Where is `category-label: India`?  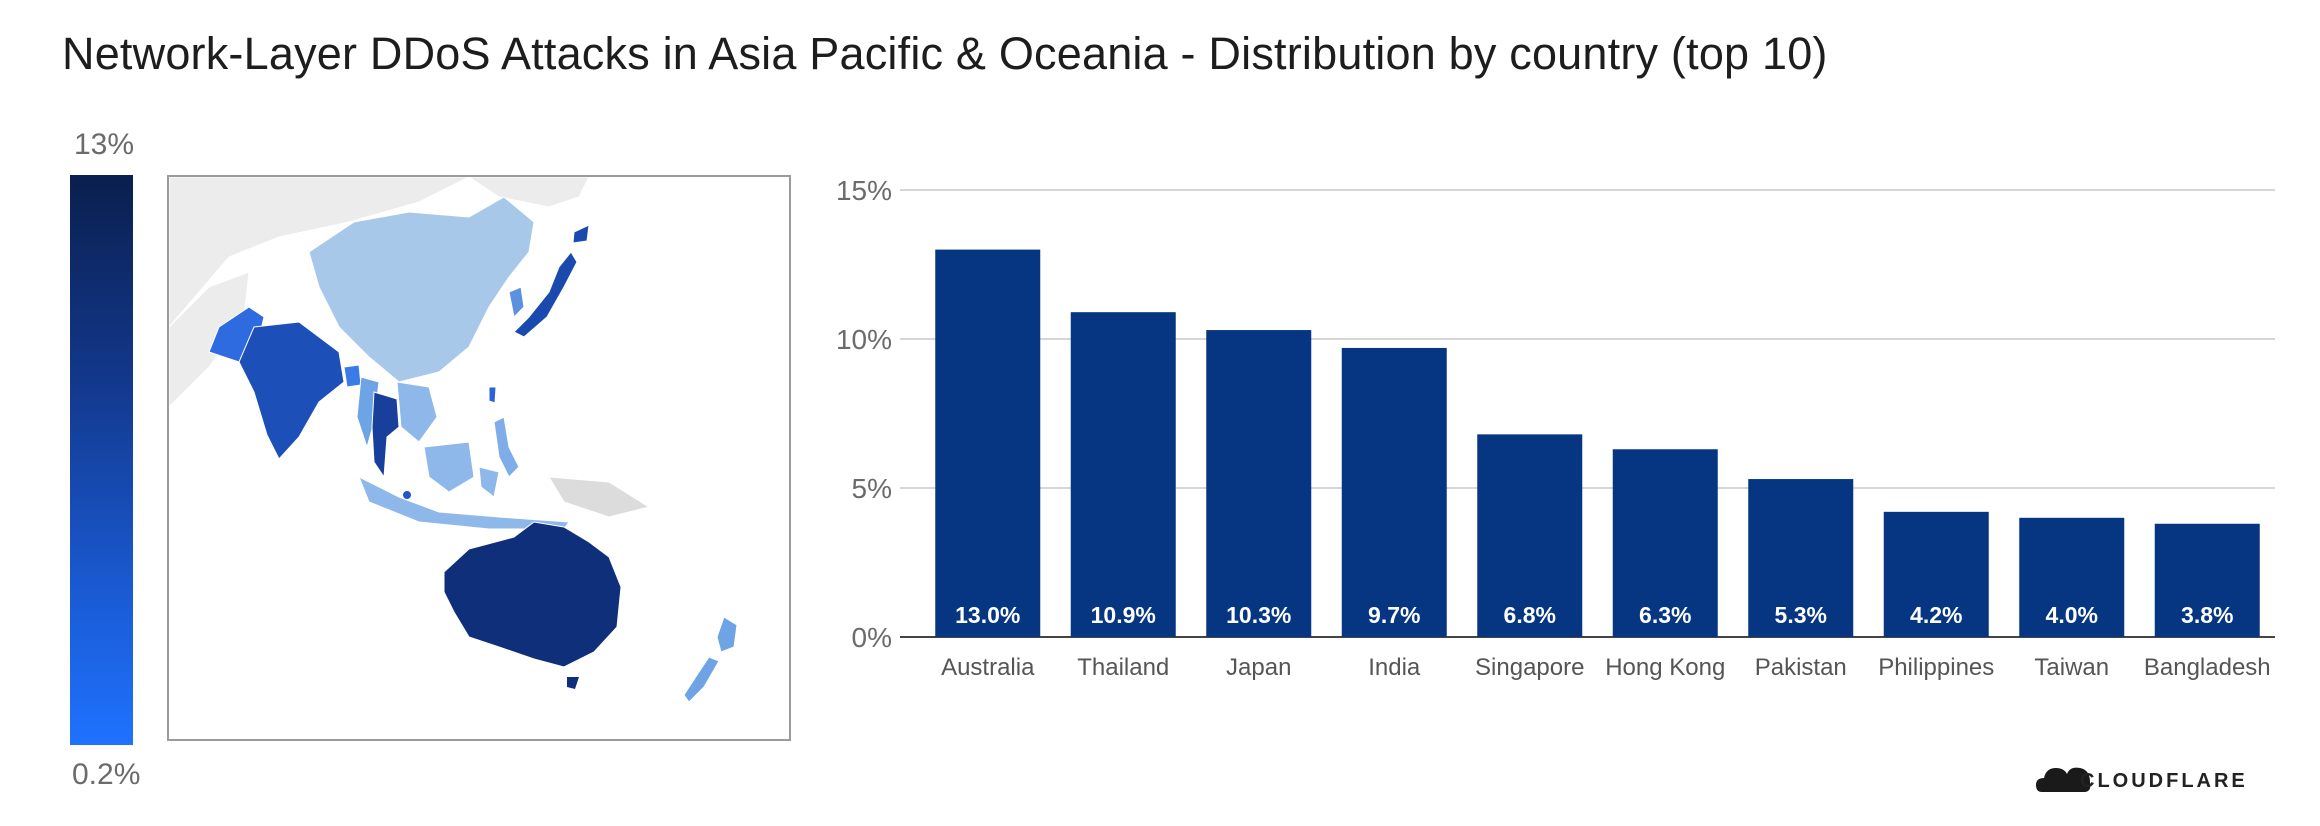
category-label: India is located at coordinates (1394, 667).